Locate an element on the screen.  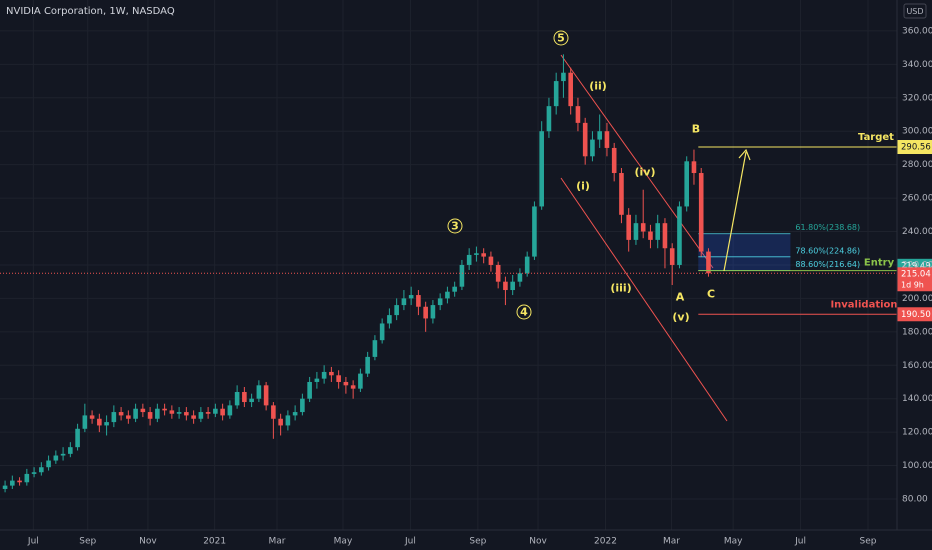
x-tick-label: Nov is located at coordinates (538, 542).